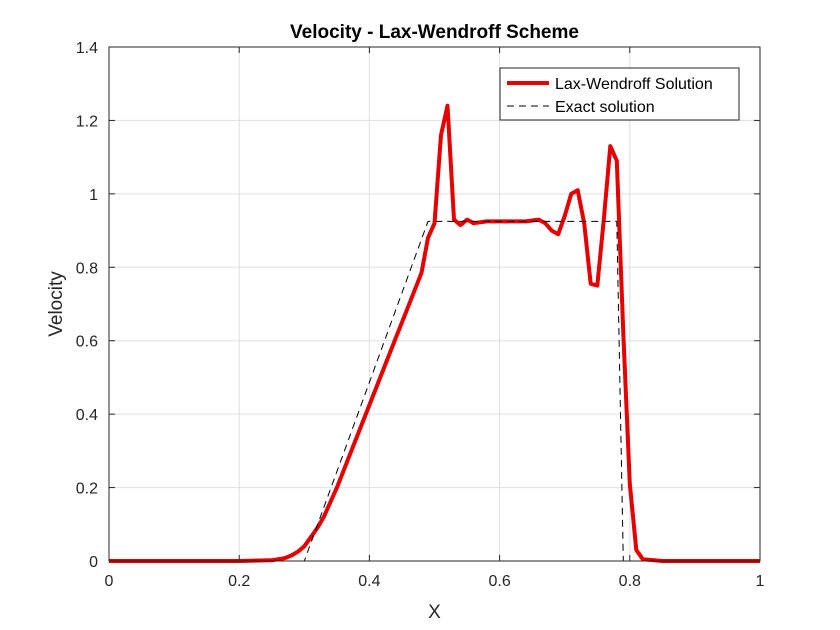  What do you see at coordinates (87, 48) in the screenshot?
I see `y-tick-label: 1.4` at bounding box center [87, 48].